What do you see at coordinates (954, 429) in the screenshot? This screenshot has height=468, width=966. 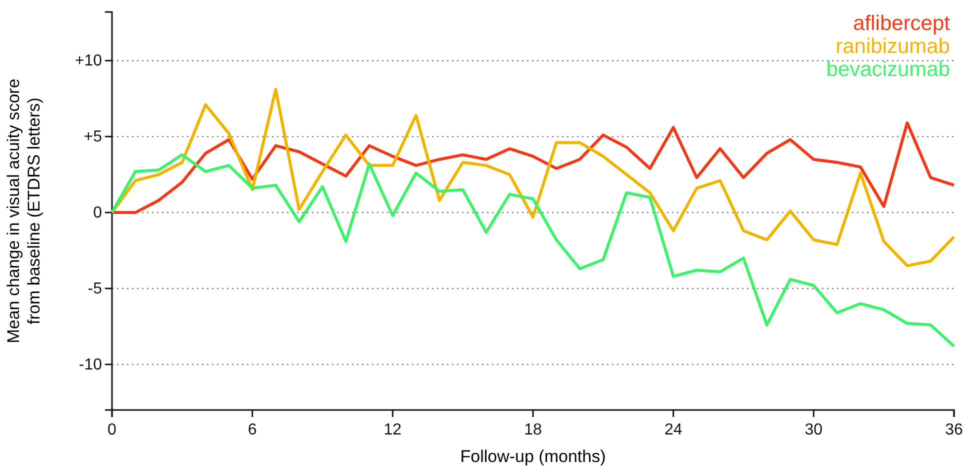 I see `x-tick-label: 36` at bounding box center [954, 429].